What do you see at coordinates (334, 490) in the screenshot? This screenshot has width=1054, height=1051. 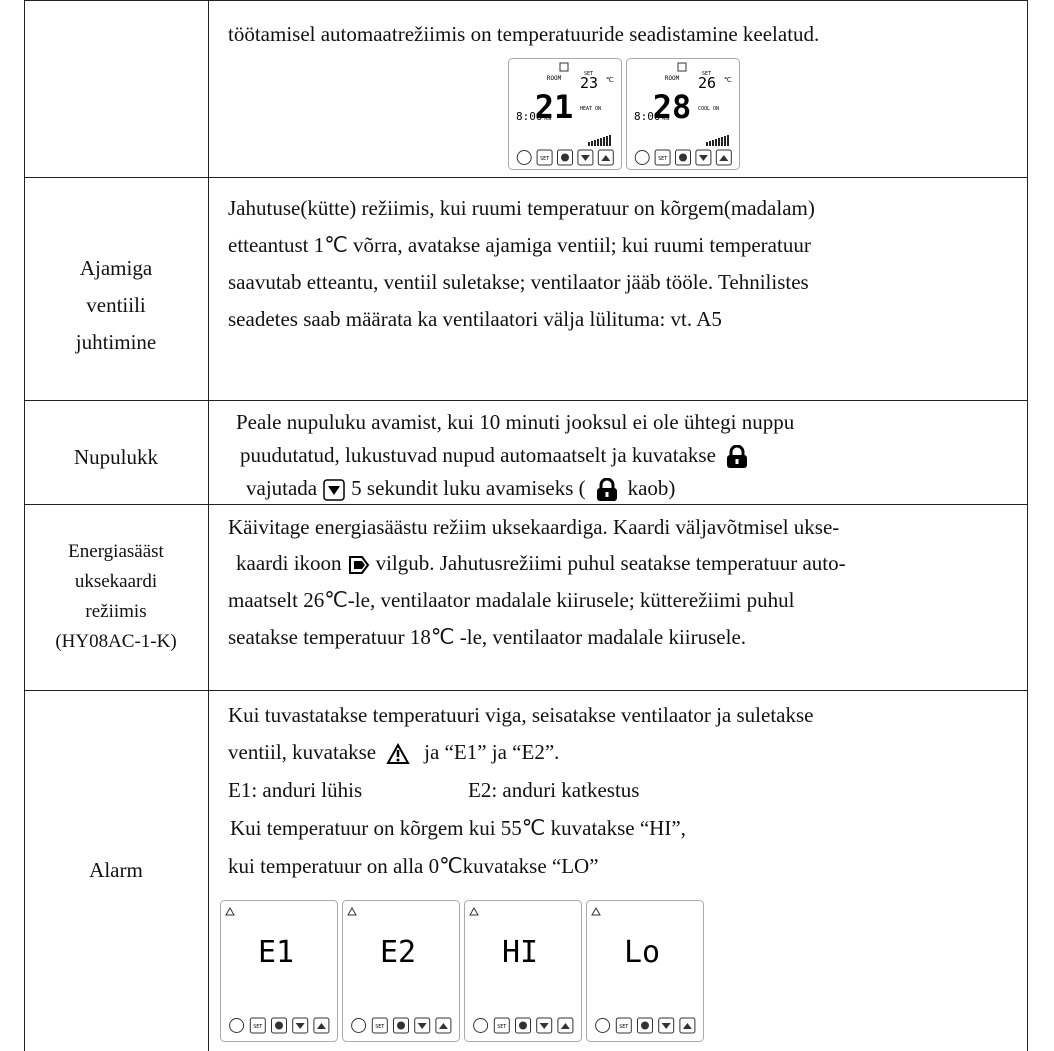 I see `down-button-icon` at bounding box center [334, 490].